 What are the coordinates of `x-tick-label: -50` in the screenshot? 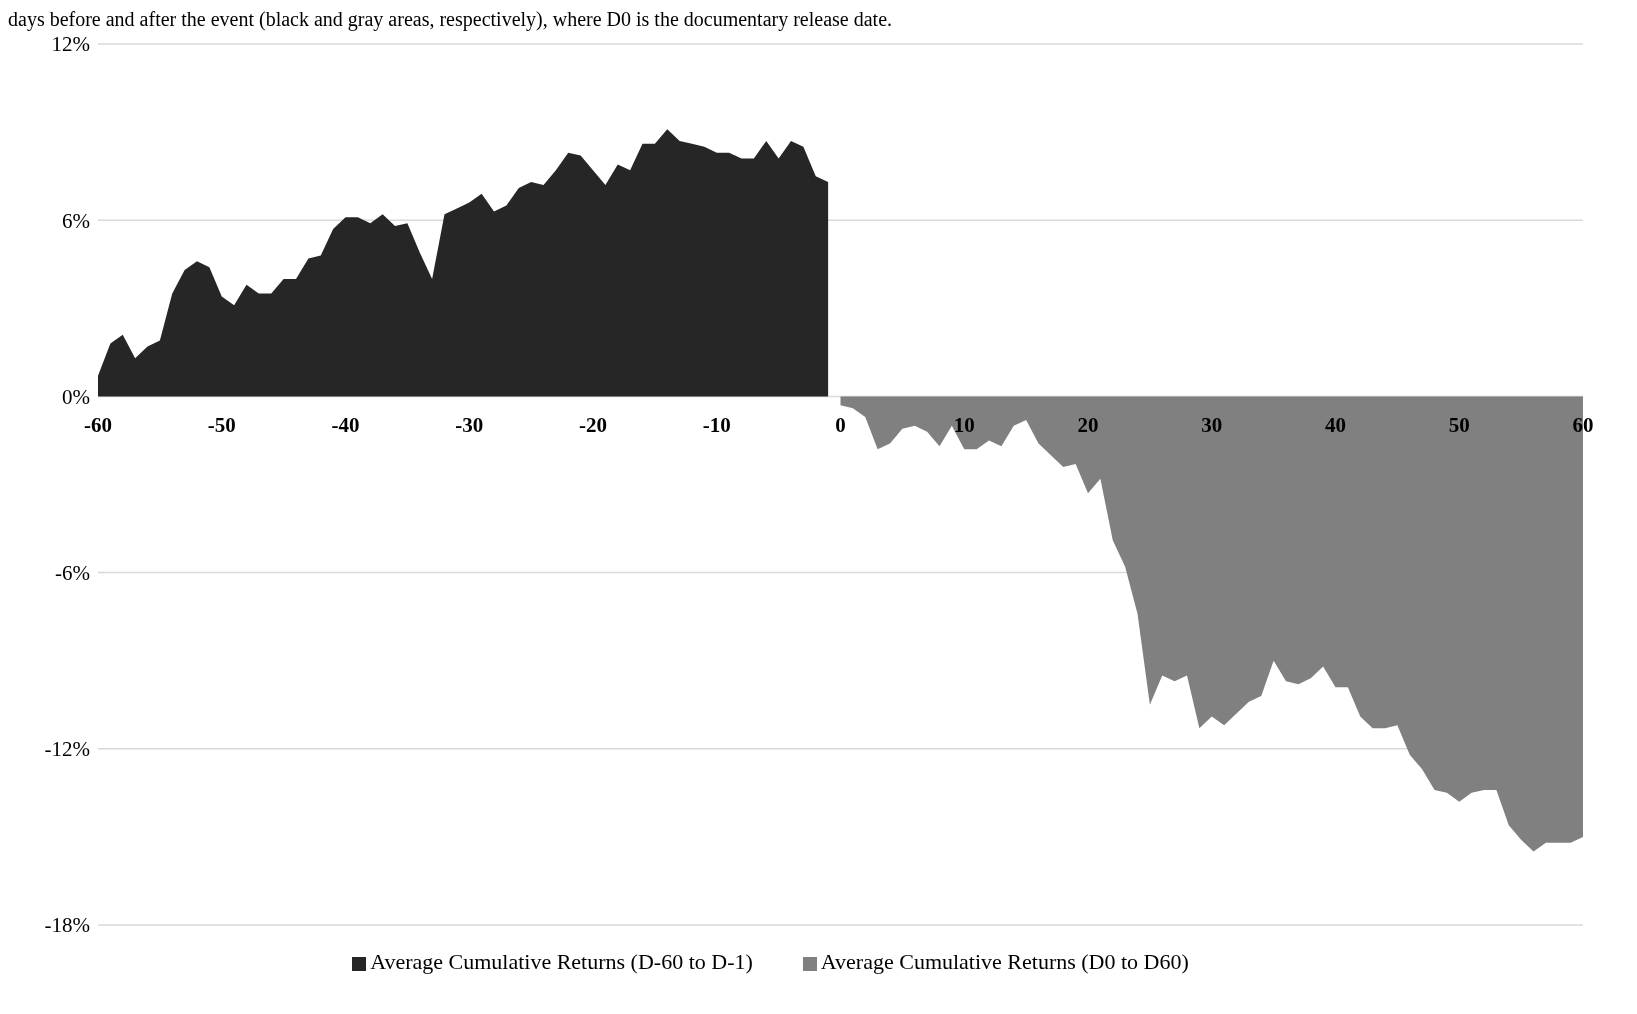 It's located at (221, 425).